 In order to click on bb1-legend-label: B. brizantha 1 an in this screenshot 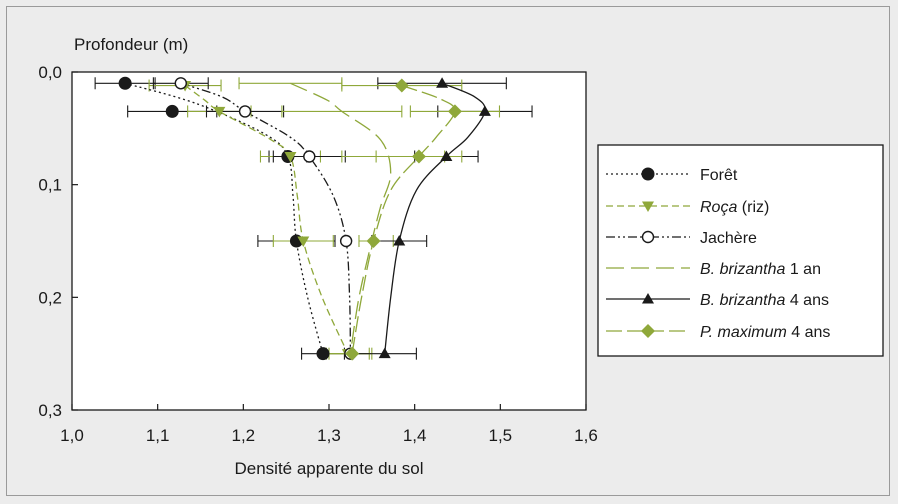, I will do `click(760, 269)`.